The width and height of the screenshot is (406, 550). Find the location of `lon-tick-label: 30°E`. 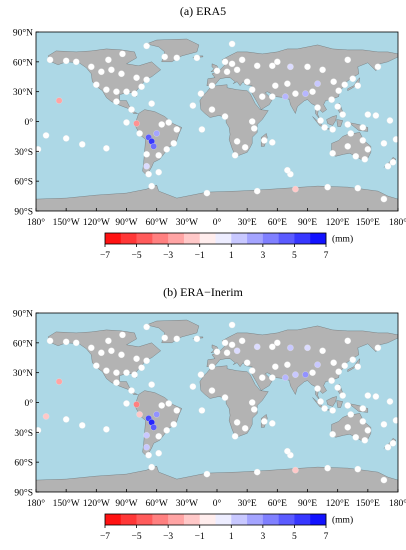

lon-tick-label: 30°E is located at coordinates (247, 222).